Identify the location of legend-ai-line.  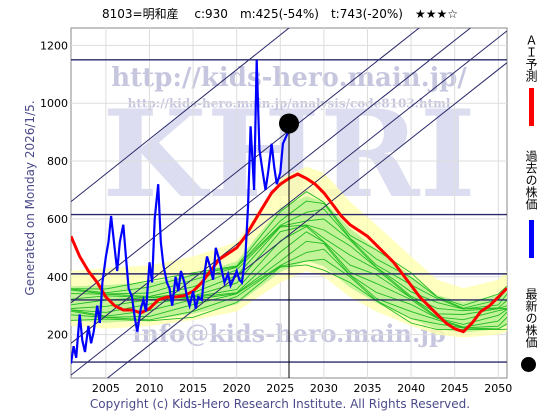
(531, 107).